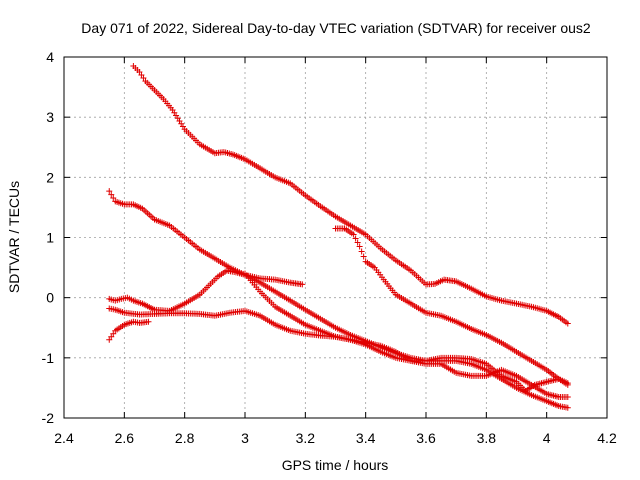  Describe the element at coordinates (50, 298) in the screenshot. I see `y-tick-label: 0` at that location.